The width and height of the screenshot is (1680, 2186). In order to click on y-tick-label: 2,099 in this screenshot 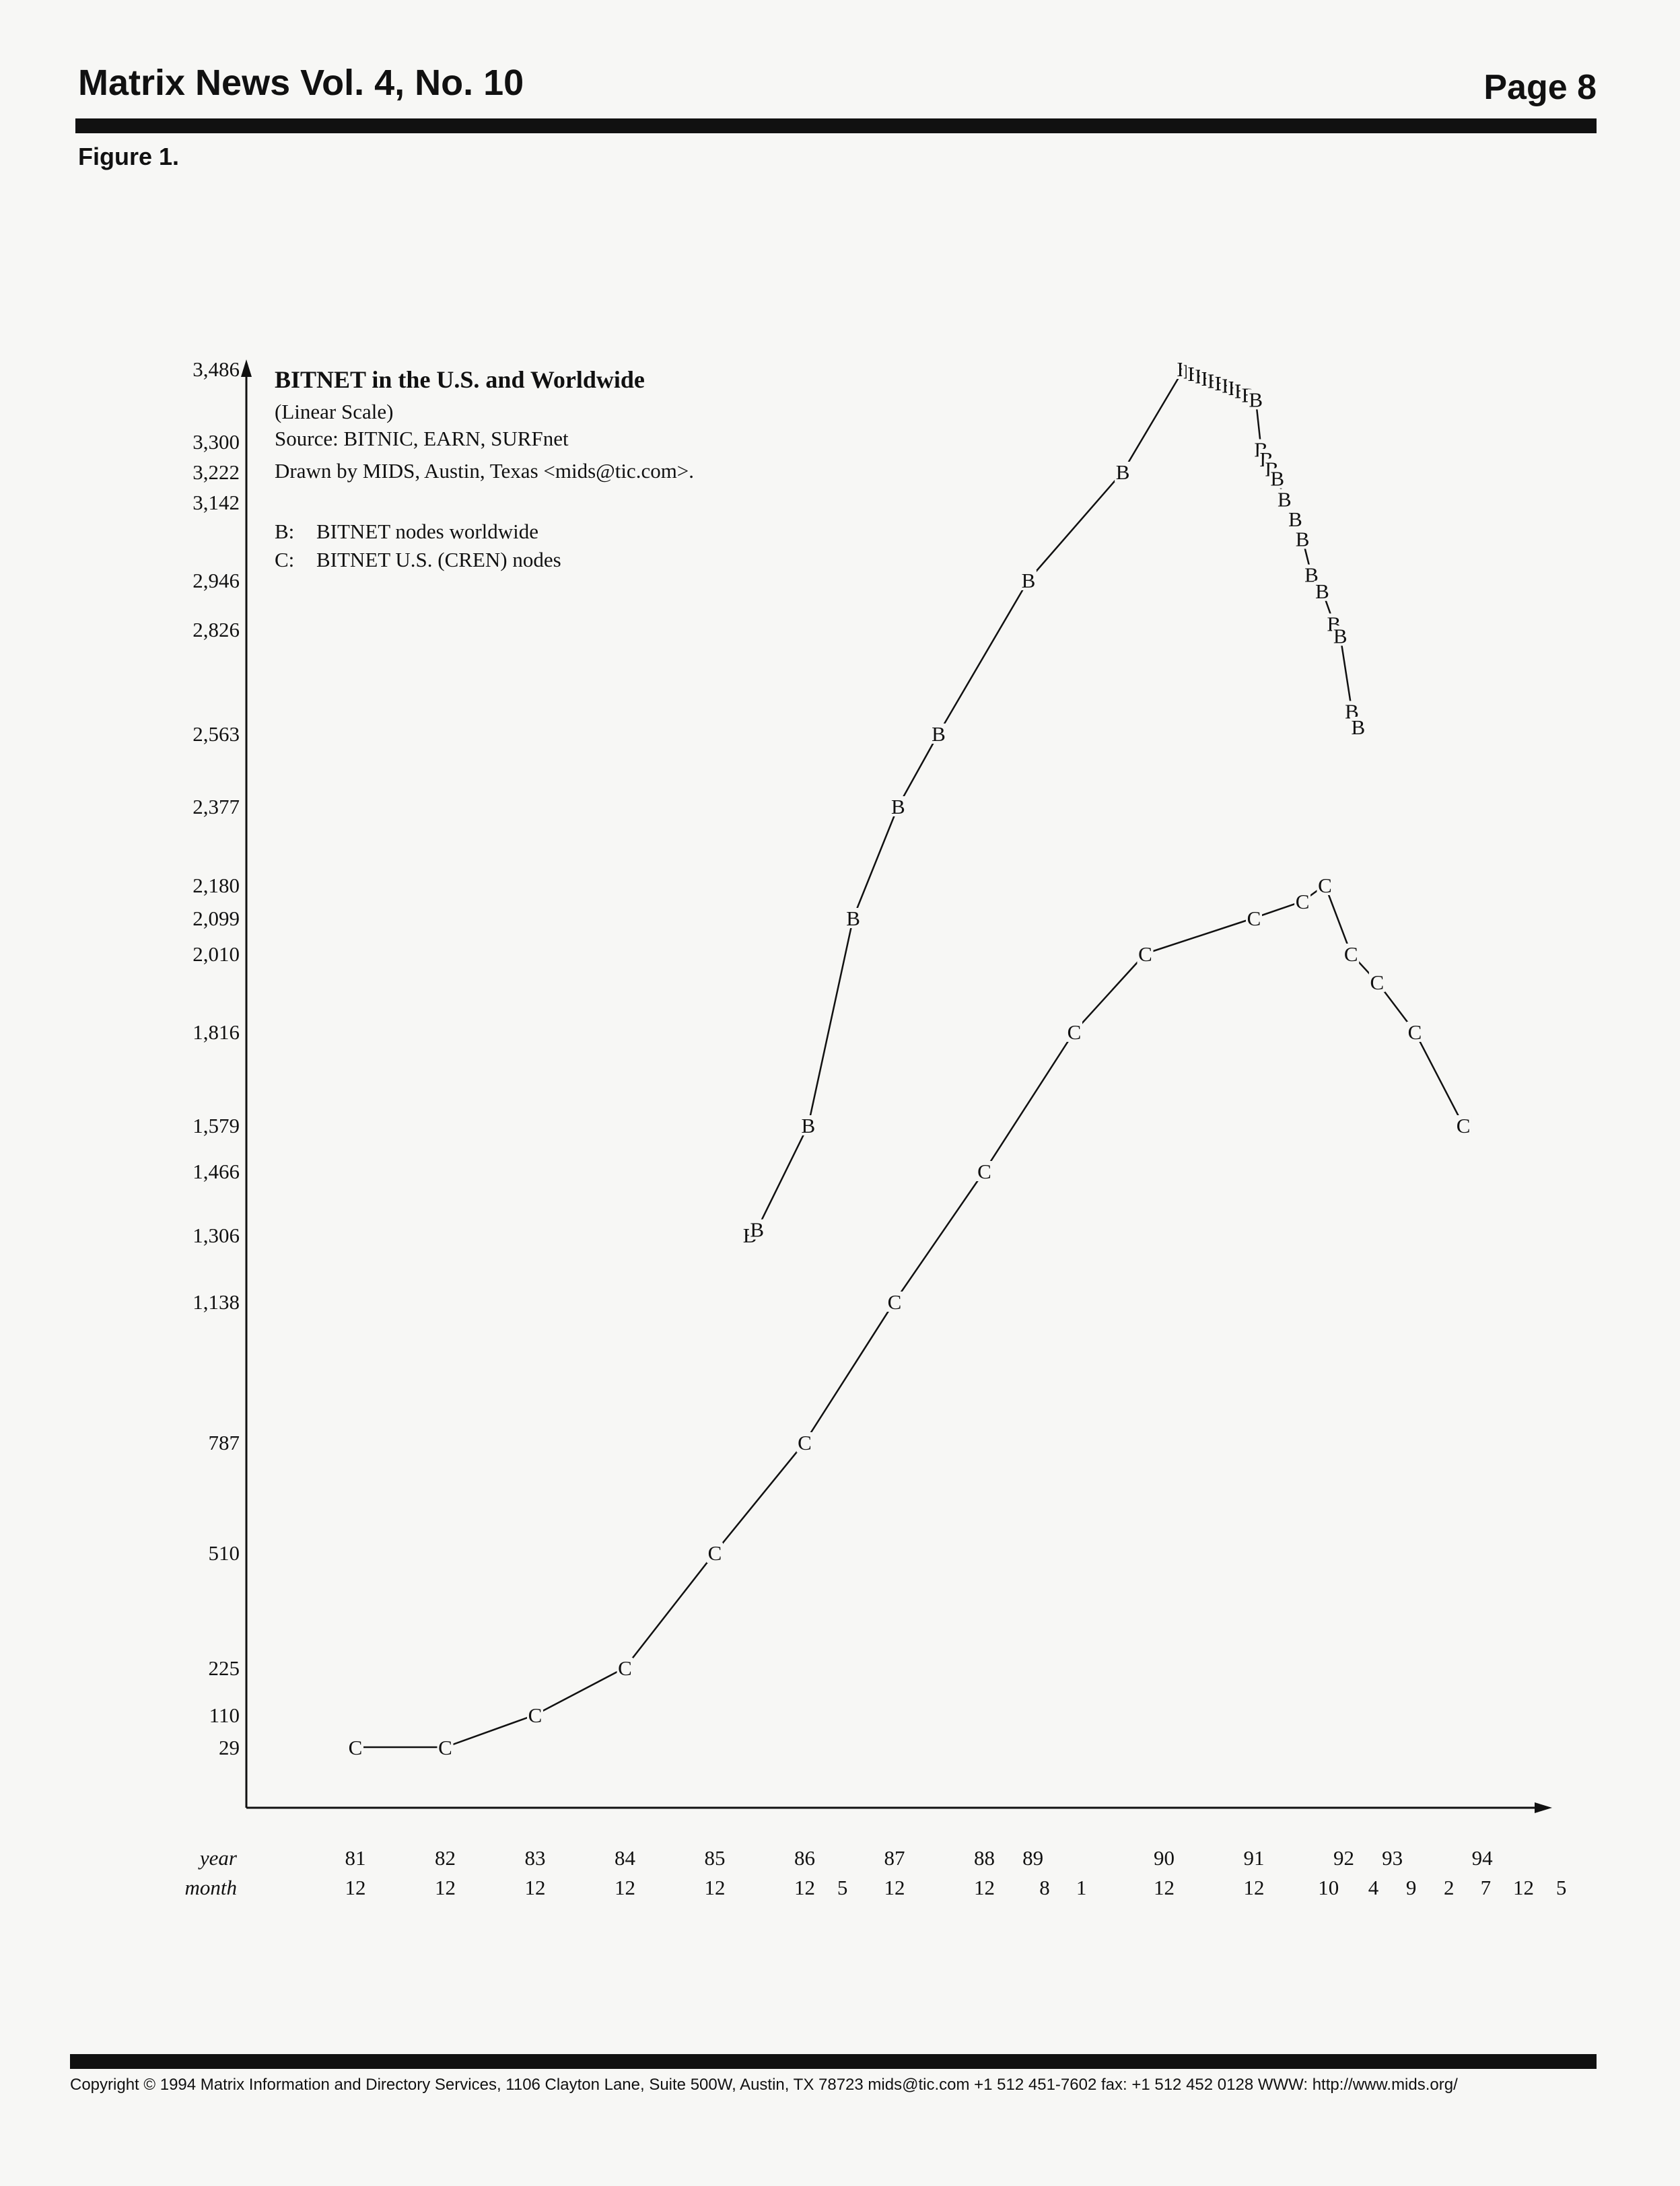, I will do `click(216, 918)`.